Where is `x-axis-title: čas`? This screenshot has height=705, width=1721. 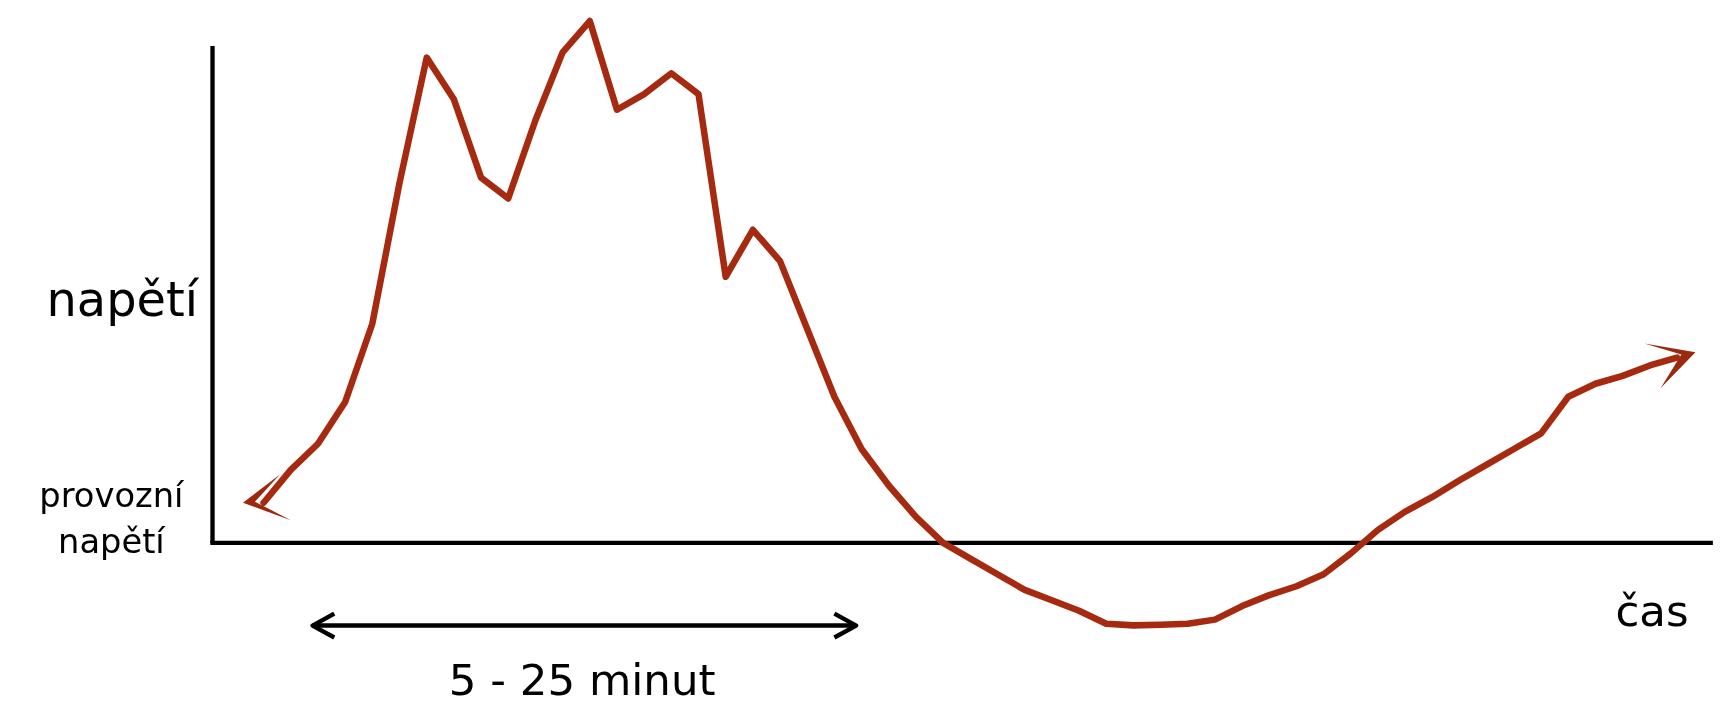
x-axis-title: čas is located at coordinates (1652, 610).